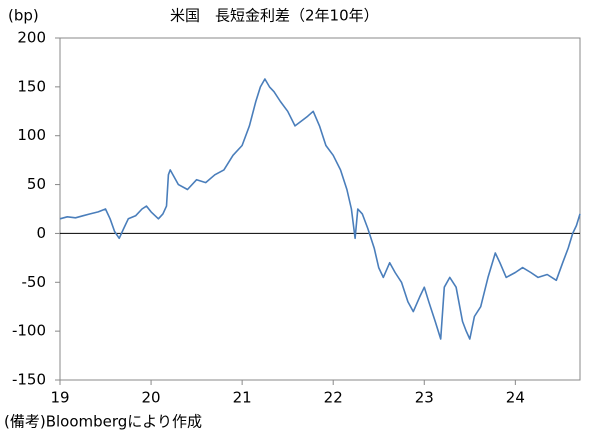  I want to click on x-tick-label: 19, so click(59, 398).